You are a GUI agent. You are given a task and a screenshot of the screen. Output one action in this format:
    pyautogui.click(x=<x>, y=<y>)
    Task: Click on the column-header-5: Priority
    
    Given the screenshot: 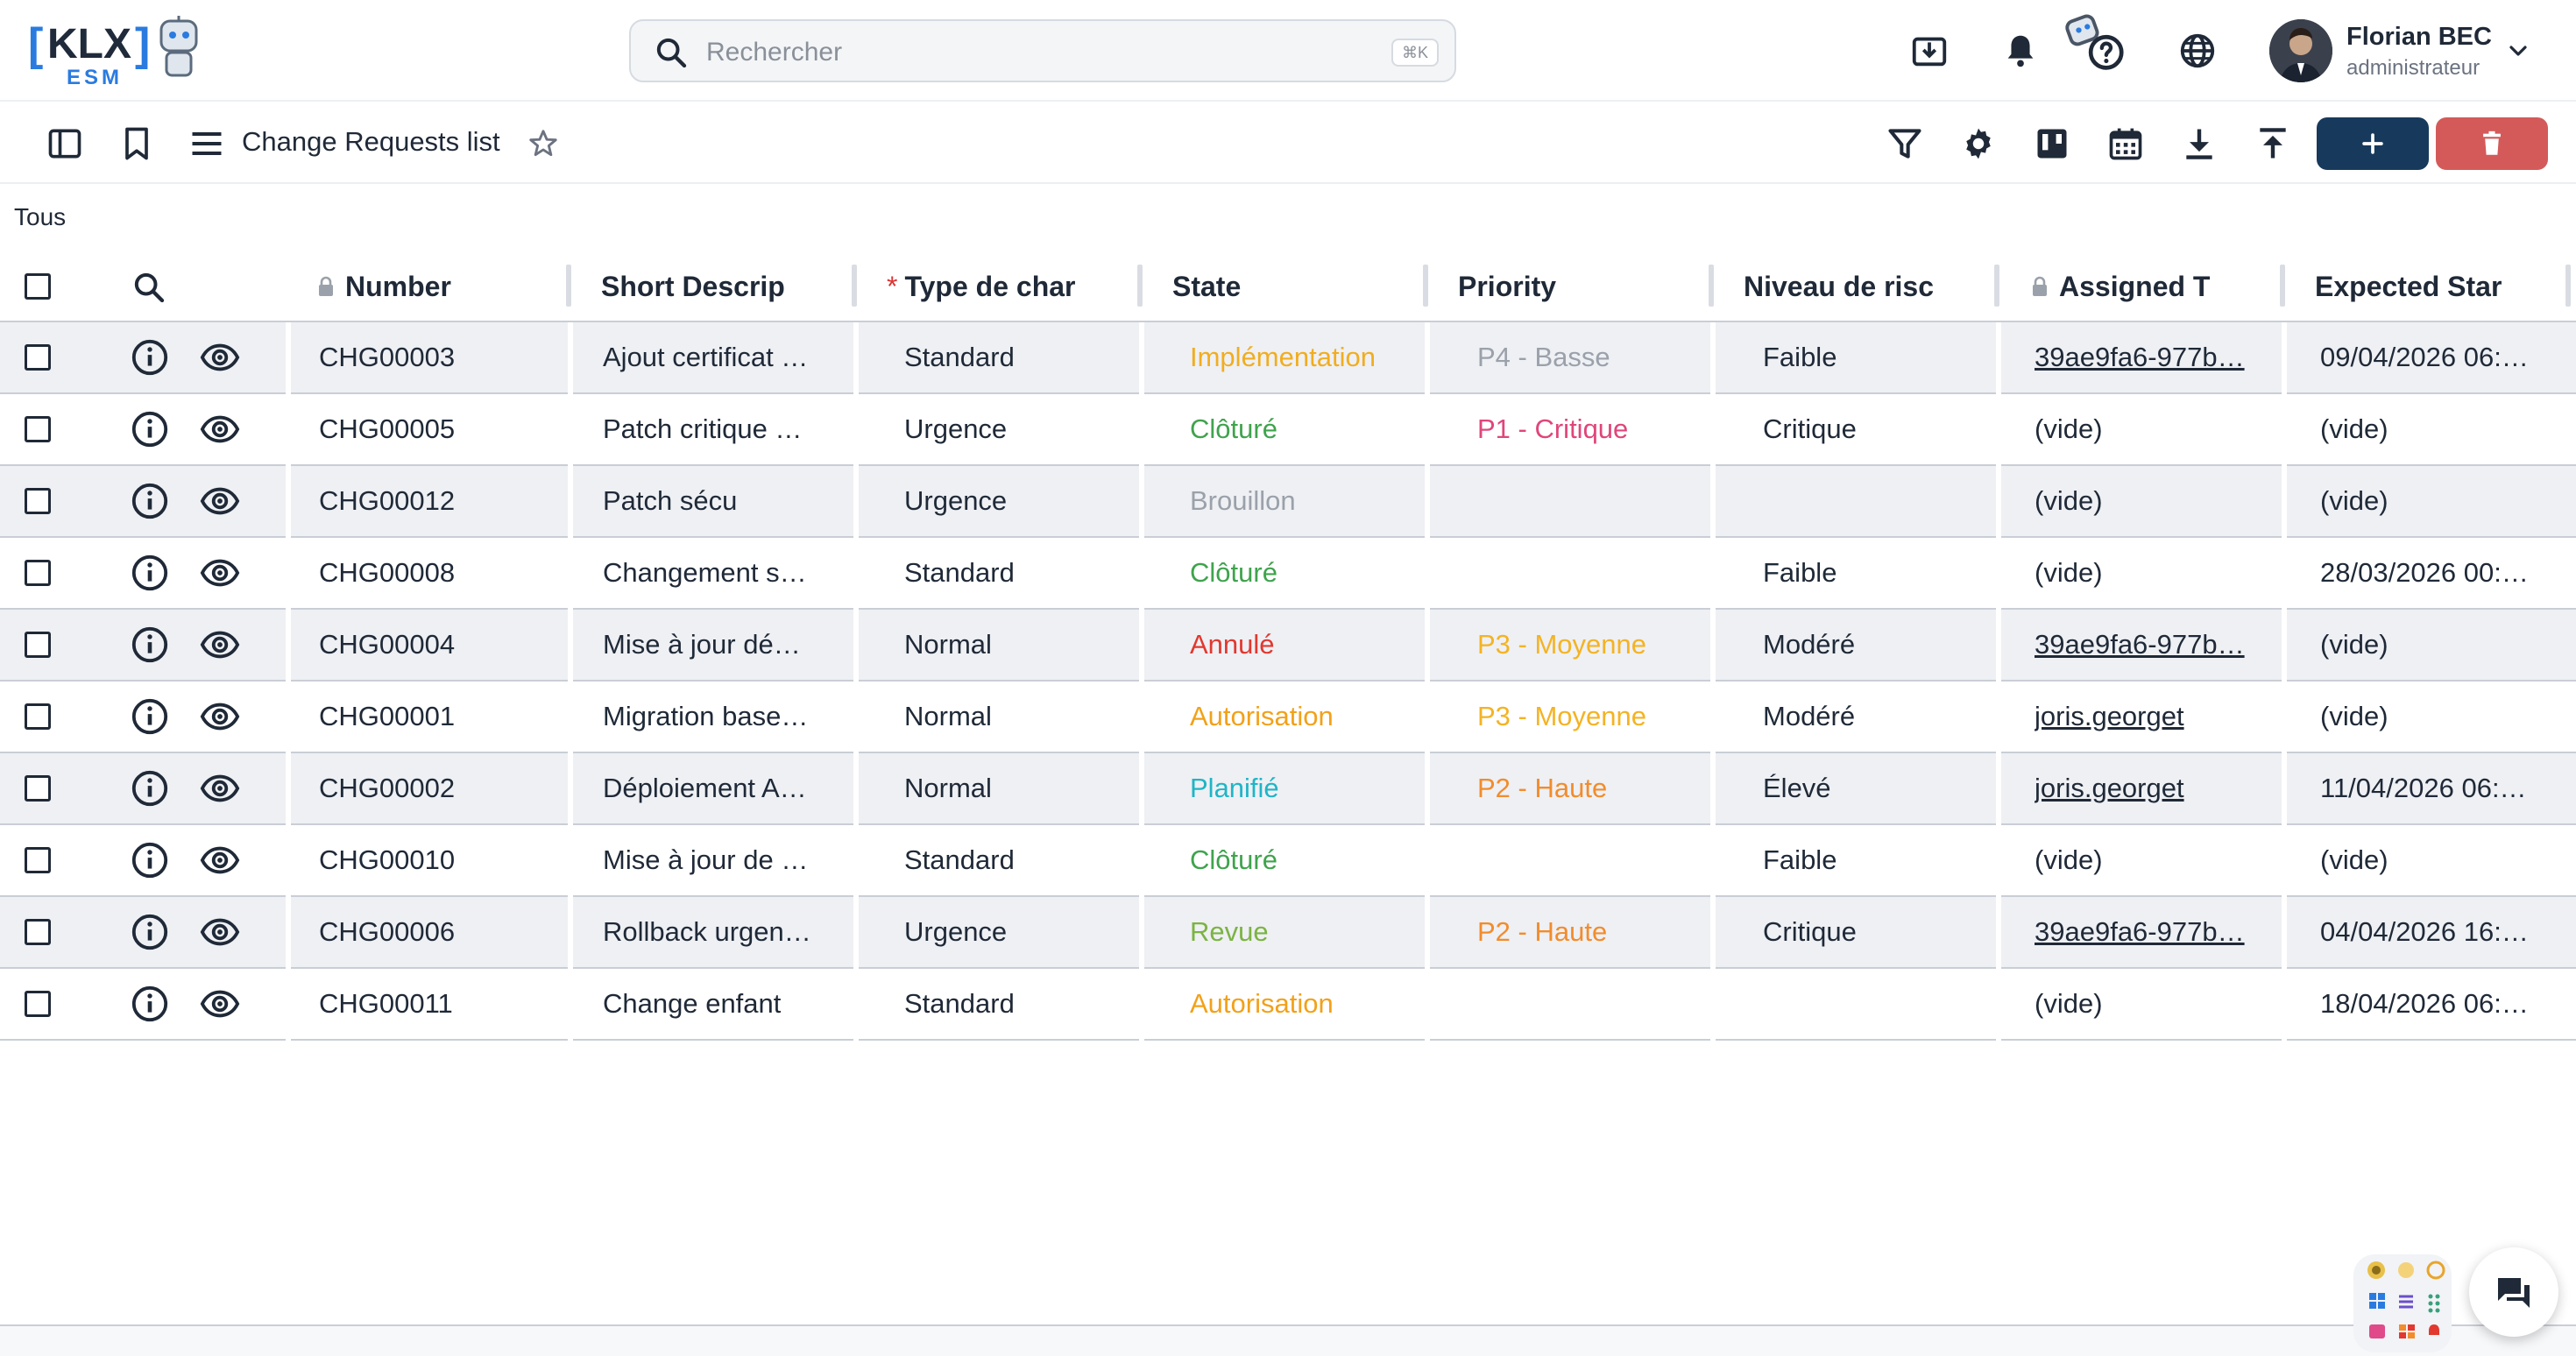 What is the action you would take?
    pyautogui.click(x=1582, y=286)
    